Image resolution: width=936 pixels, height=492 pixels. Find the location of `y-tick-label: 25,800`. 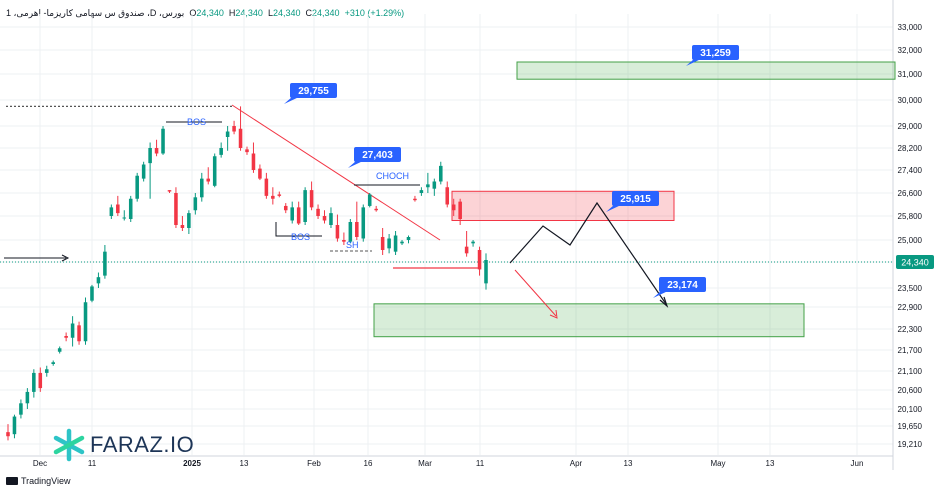

y-tick-label: 25,800 is located at coordinates (910, 216).